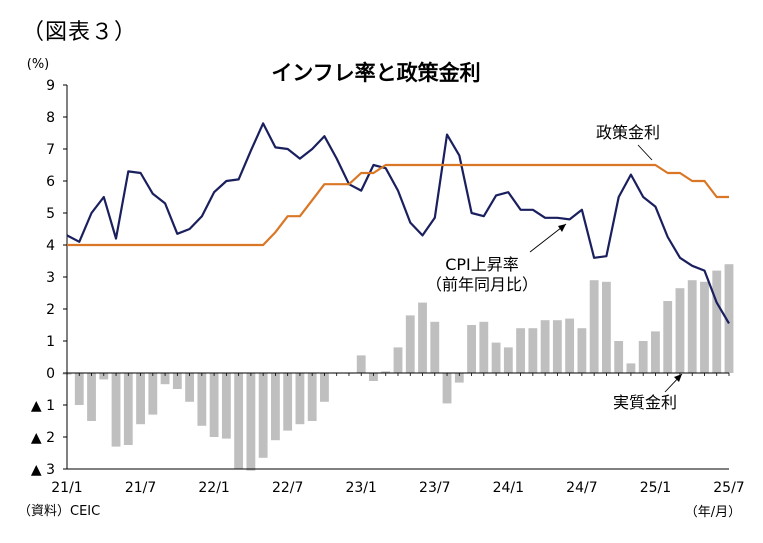 The width and height of the screenshot is (763, 543). What do you see at coordinates (482, 284) in the screenshot?
I see `cpi-label-line2: （前年同月比）` at bounding box center [482, 284].